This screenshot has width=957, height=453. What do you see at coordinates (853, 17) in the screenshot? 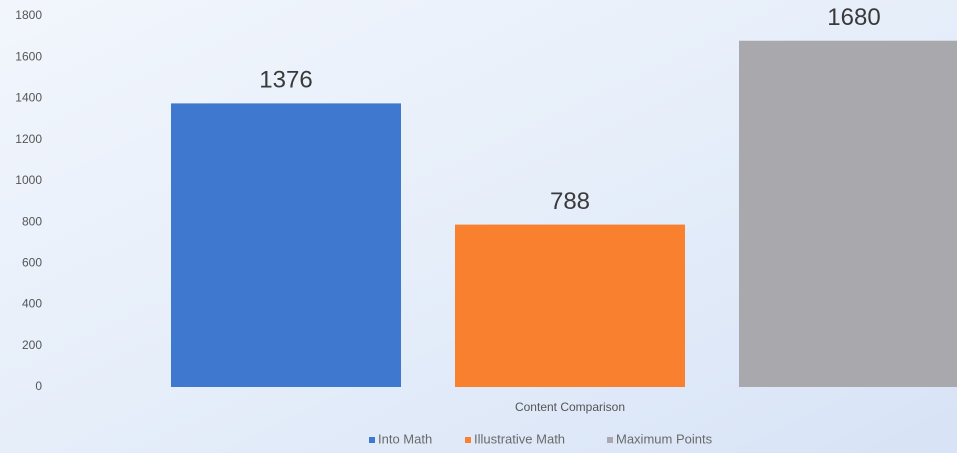
I see `data-label: 1680` at bounding box center [853, 17].